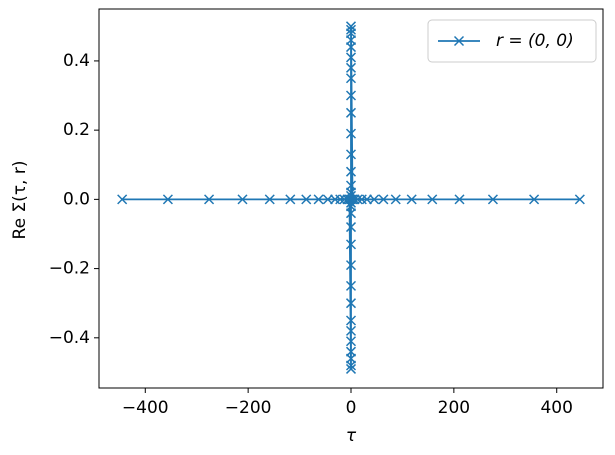  What do you see at coordinates (76, 199) in the screenshot?
I see `y-tick-label: 0.0` at bounding box center [76, 199].